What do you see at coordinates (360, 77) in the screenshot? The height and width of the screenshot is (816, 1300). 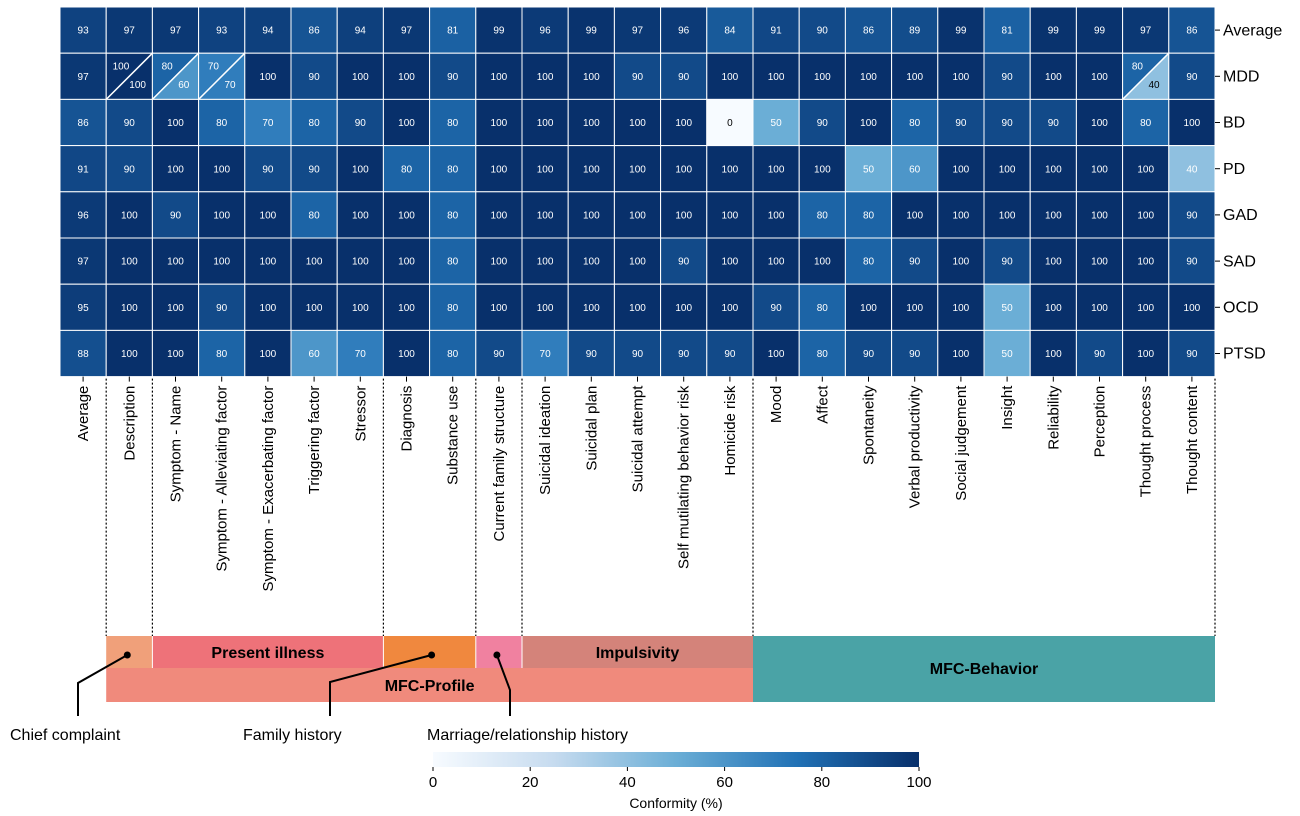 I see `cell-mdd-6-label: 100` at bounding box center [360, 77].